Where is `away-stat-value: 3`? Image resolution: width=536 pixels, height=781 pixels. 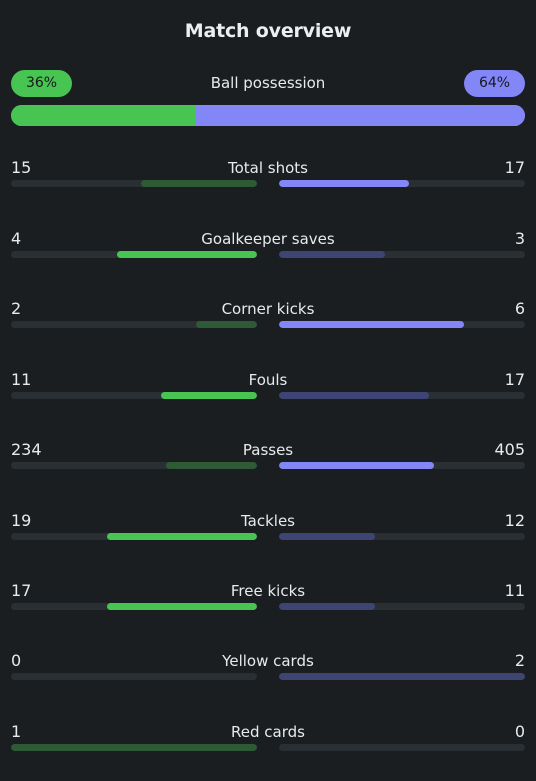 away-stat-value: 3 is located at coordinates (519, 238).